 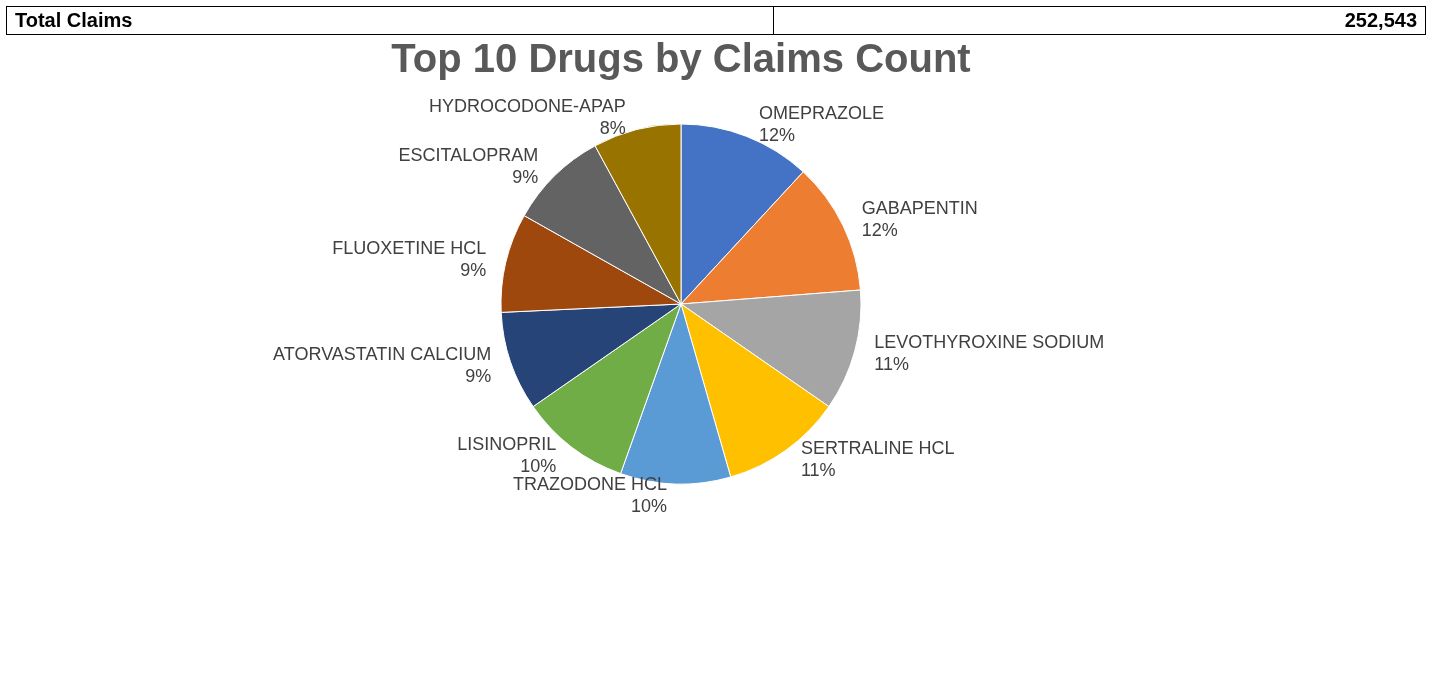 I want to click on slice-label: HYDROCODONE-APAP, so click(x=527, y=105).